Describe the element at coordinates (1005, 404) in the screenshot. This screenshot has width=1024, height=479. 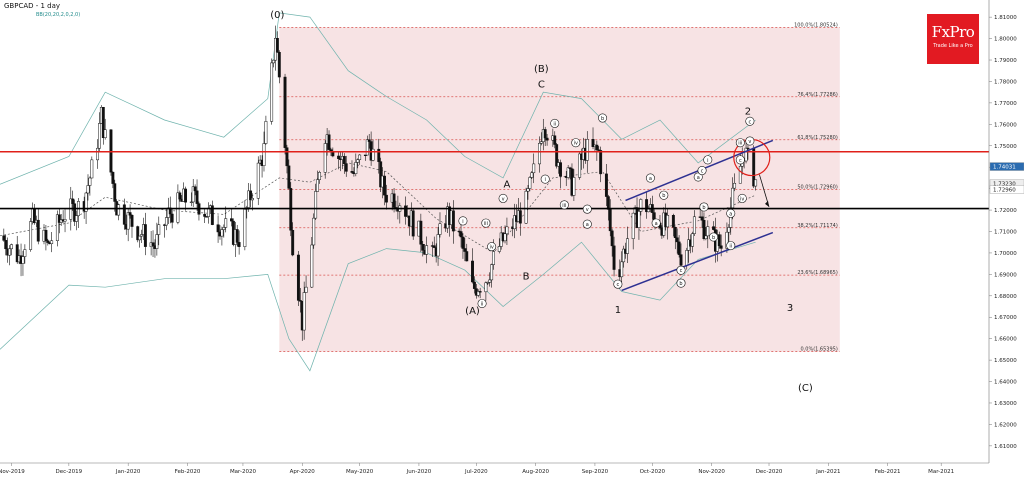
I see `y-tick-label: 1.63000` at that location.